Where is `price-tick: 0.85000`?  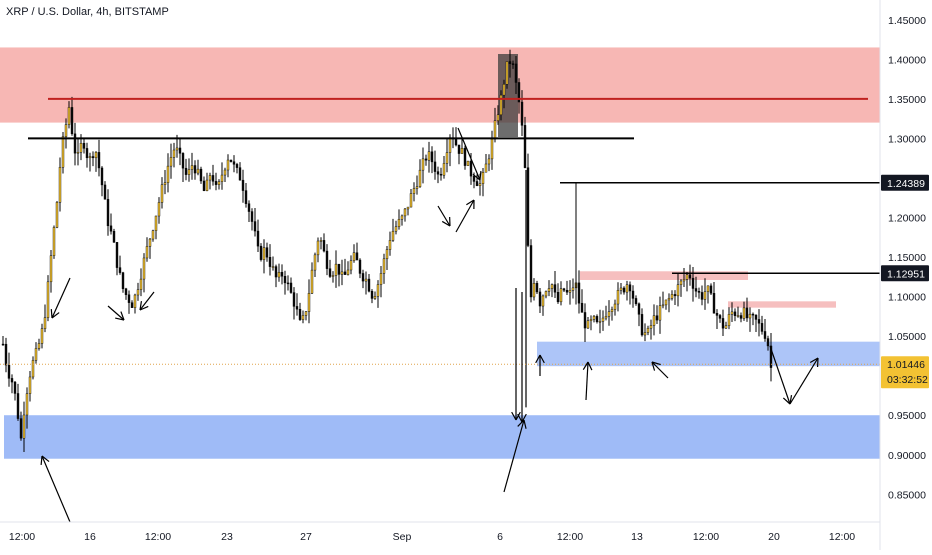 price-tick: 0.85000 is located at coordinates (907, 495).